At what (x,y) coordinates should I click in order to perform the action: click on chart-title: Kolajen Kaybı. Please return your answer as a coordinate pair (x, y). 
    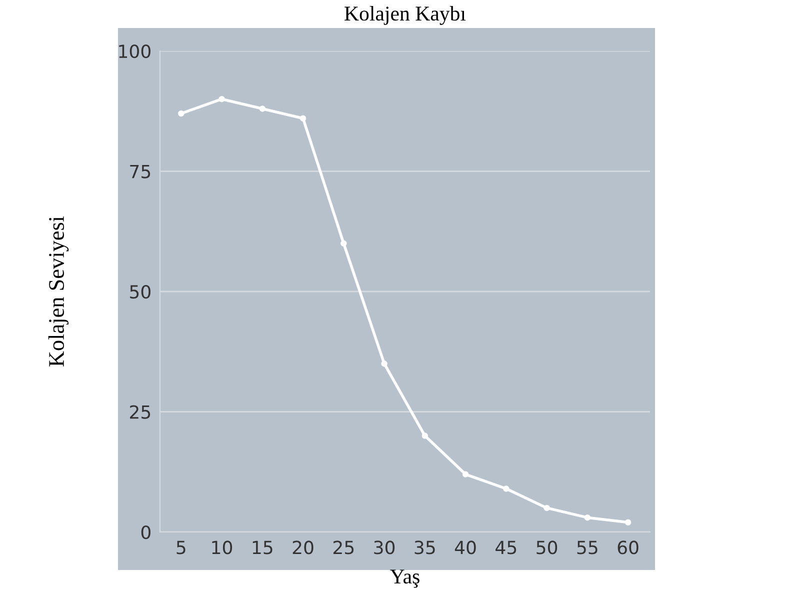
    Looking at the image, I should click on (405, 15).